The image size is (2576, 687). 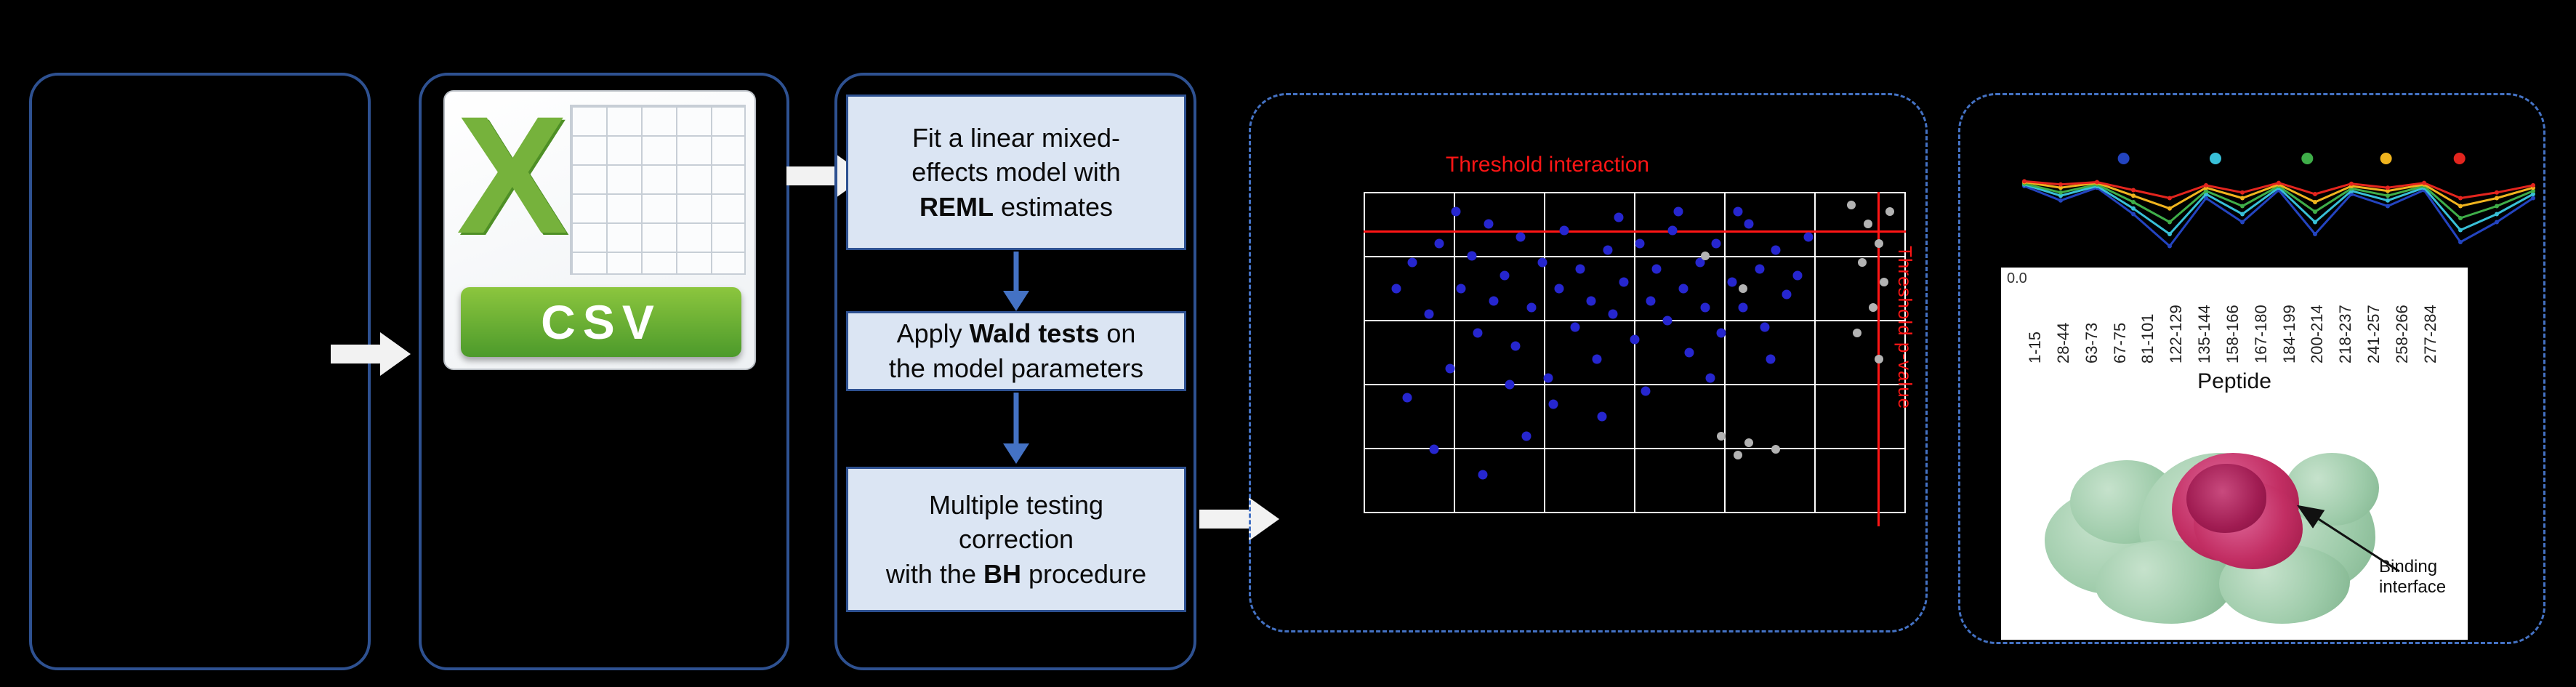 What do you see at coordinates (2234, 381) in the screenshot?
I see `peptide-axis-title: Peptide` at bounding box center [2234, 381].